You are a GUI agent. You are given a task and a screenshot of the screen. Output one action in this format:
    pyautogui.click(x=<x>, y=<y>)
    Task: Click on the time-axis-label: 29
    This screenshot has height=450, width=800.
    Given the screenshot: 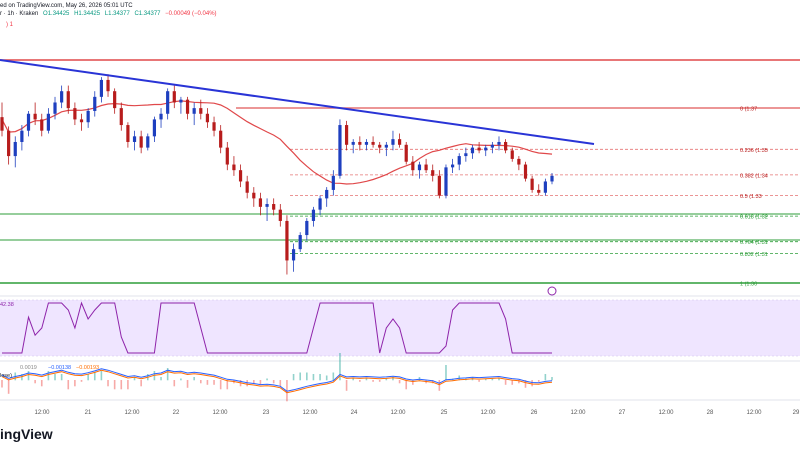 What is the action you would take?
    pyautogui.click(x=796, y=413)
    